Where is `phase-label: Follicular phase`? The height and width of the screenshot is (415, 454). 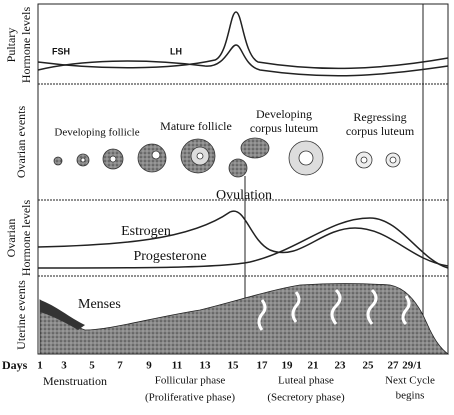
phase-label: Follicular phase is located at coordinates (190, 381).